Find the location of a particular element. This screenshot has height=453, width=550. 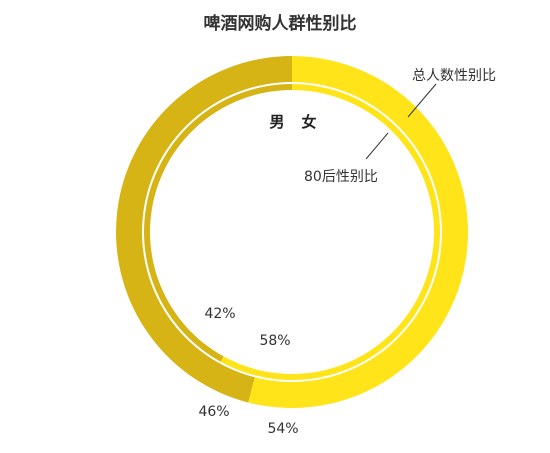

legend-female: 女 is located at coordinates (308, 122).